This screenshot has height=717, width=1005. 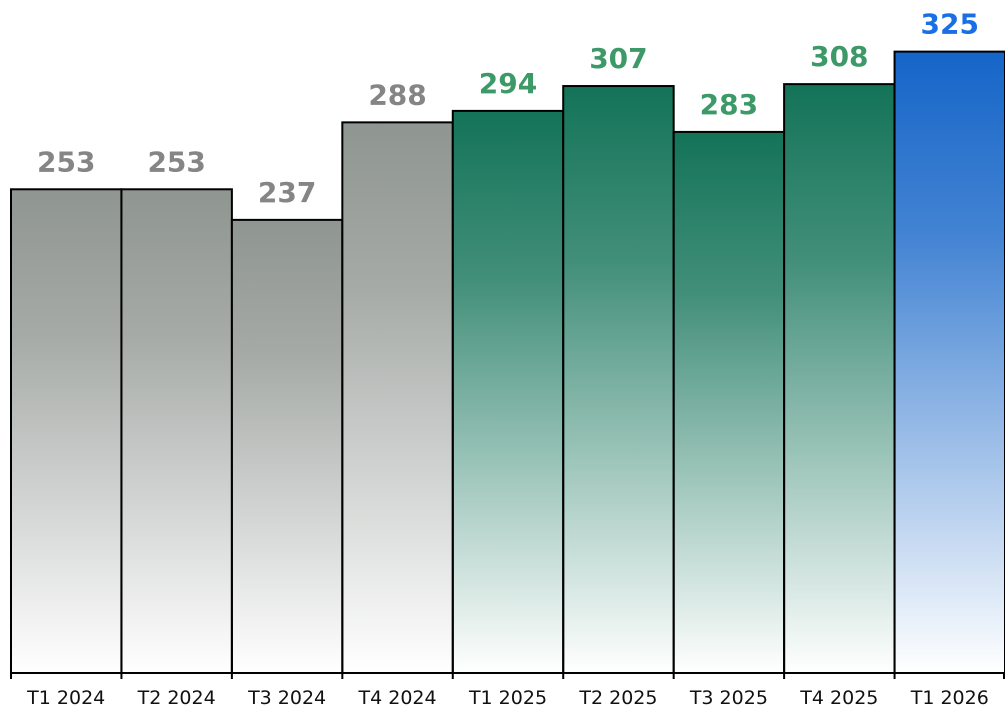 I want to click on x-tick-label: T1 2024, so click(x=65, y=698).